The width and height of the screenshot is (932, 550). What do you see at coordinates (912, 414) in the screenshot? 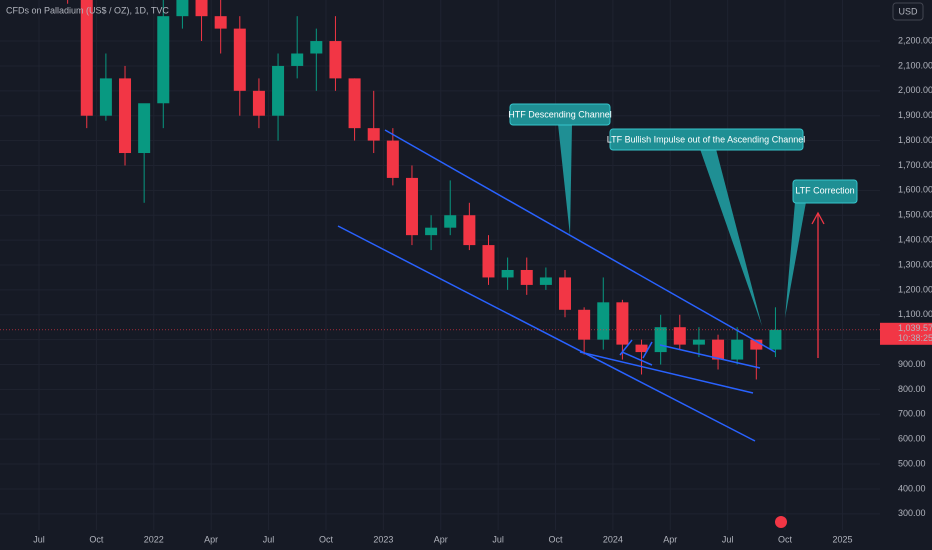
I see `y-tick-label: 700.00` at bounding box center [912, 414].